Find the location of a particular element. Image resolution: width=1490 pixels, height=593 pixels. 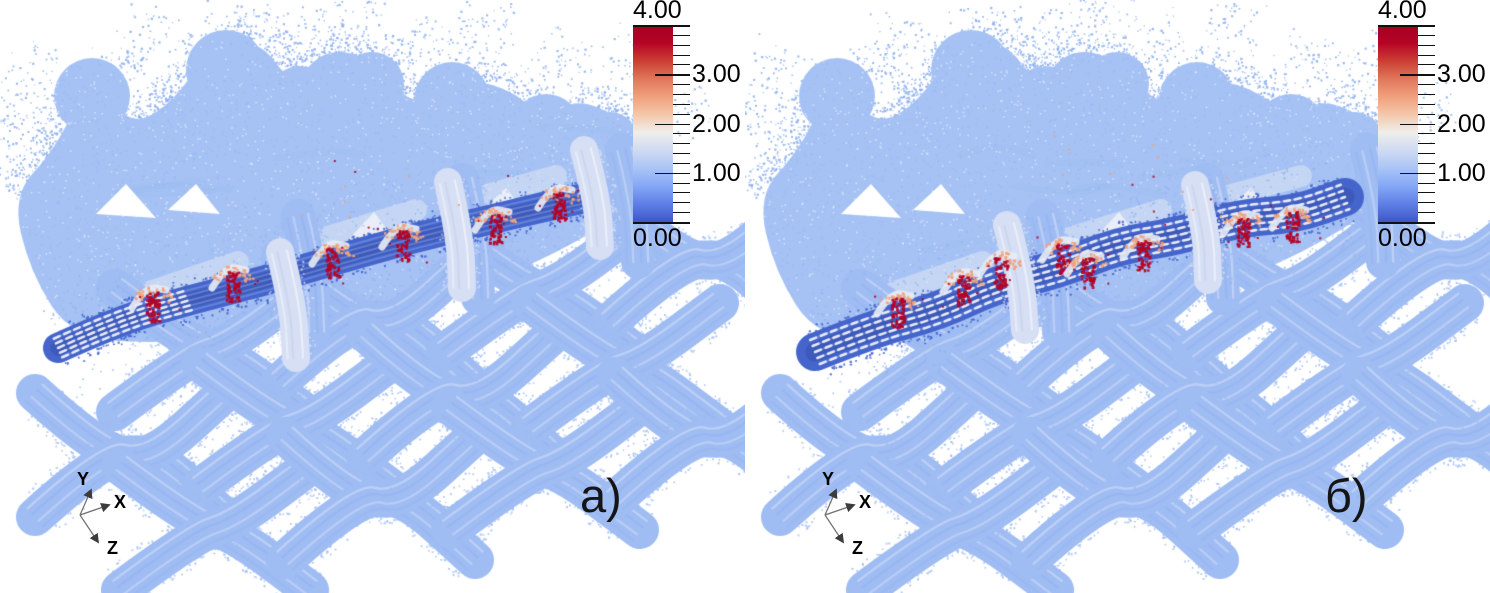

colorbar-a: 4.00 0.00 3.00 2.00 1.00 is located at coordinates (694, 131).